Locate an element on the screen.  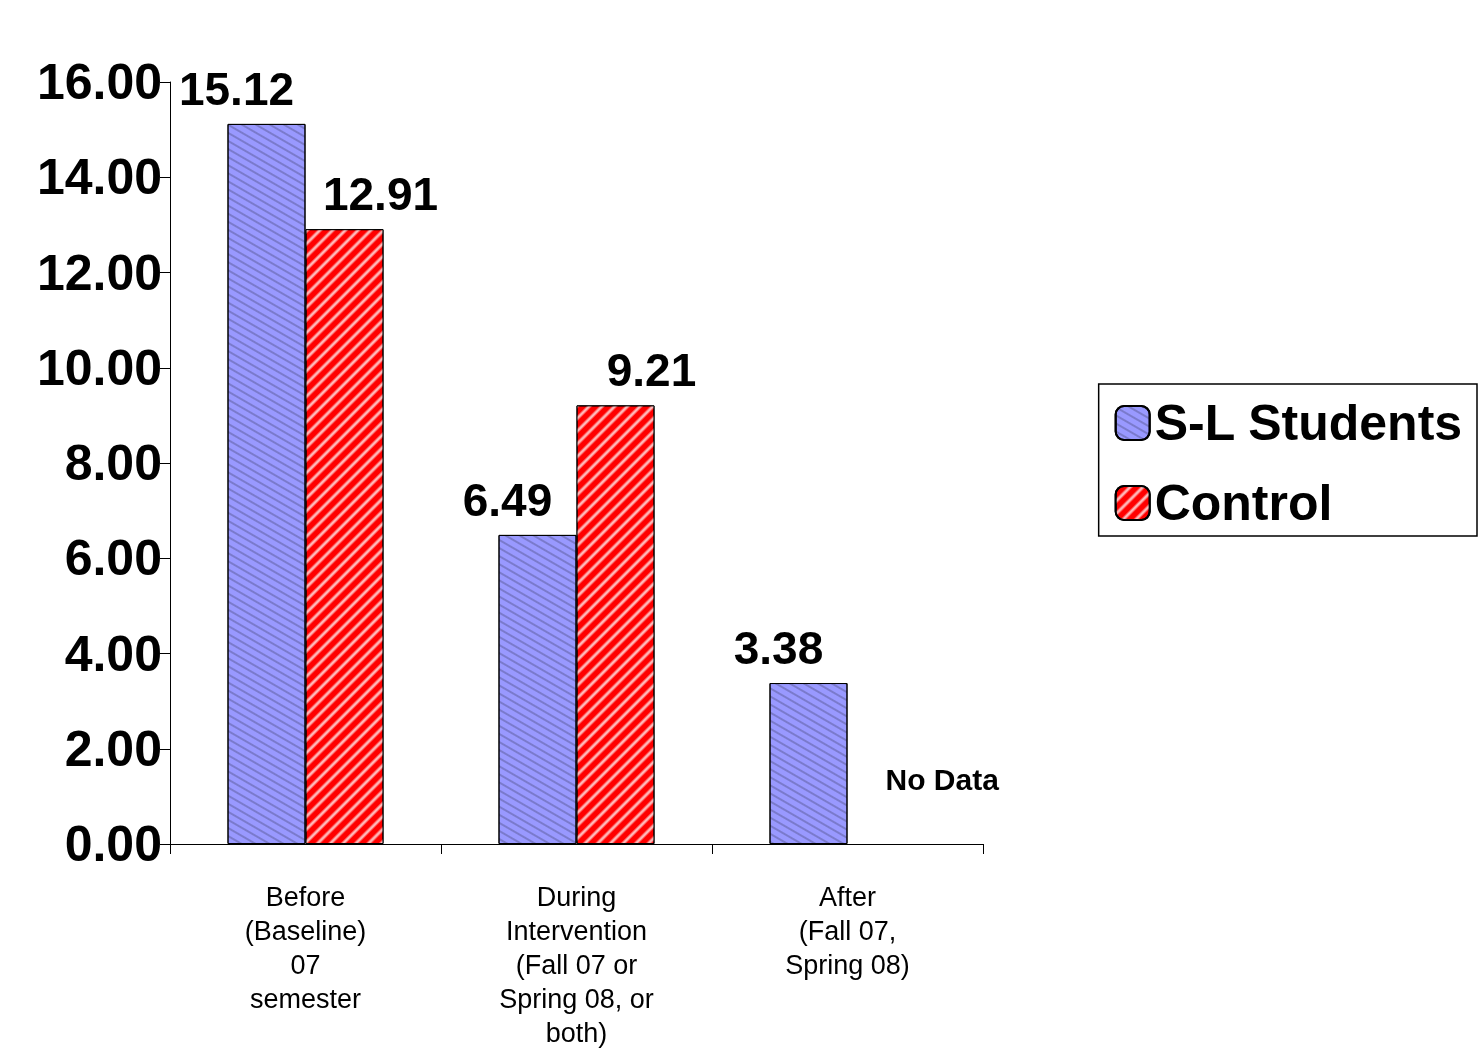
y-tick-label: 4.00 is located at coordinates (113, 653).